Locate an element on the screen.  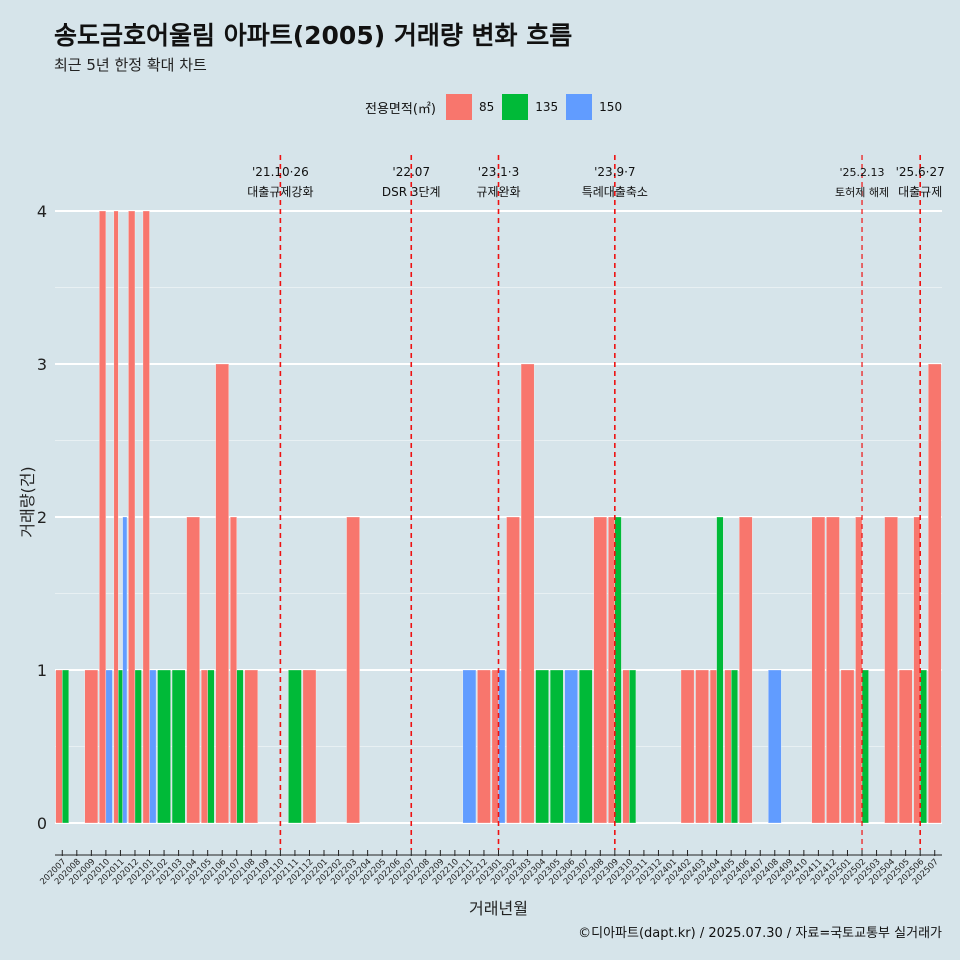
legend-label-85: 85 is located at coordinates (486, 107).